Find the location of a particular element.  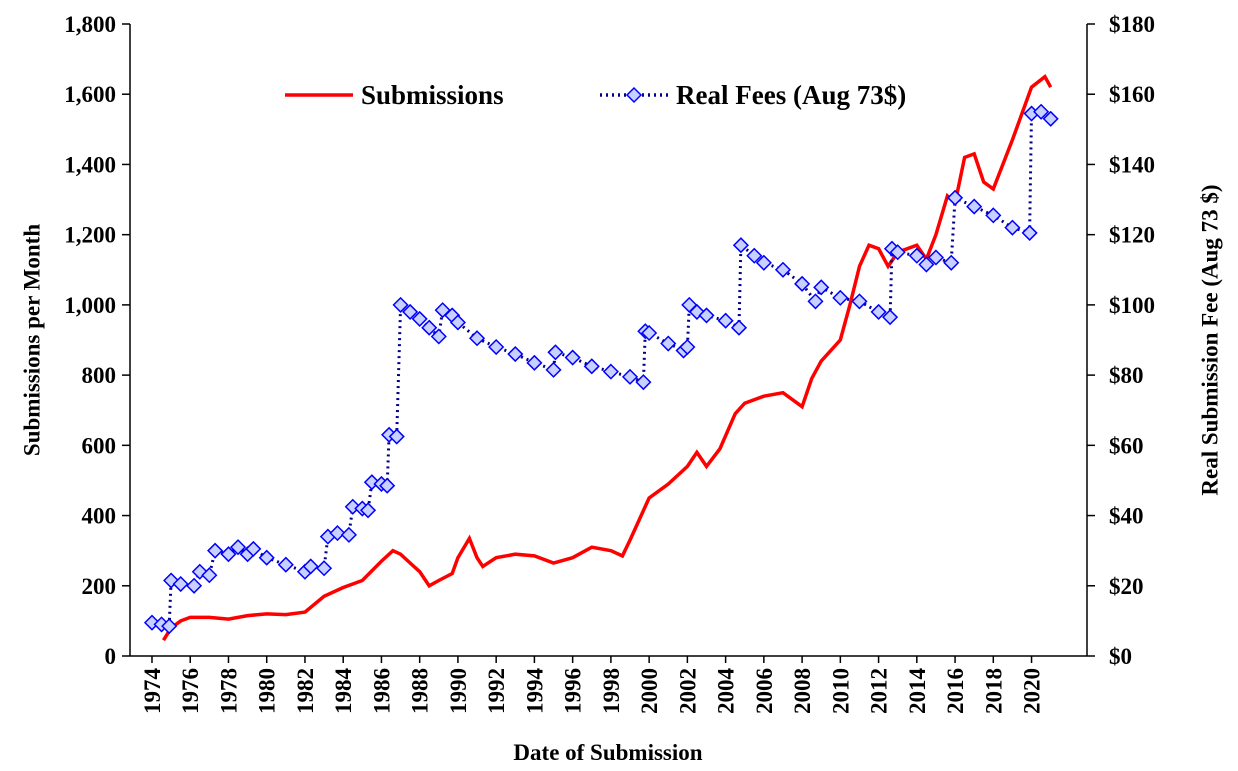

y-tick-label: 0 is located at coordinates (111, 656).